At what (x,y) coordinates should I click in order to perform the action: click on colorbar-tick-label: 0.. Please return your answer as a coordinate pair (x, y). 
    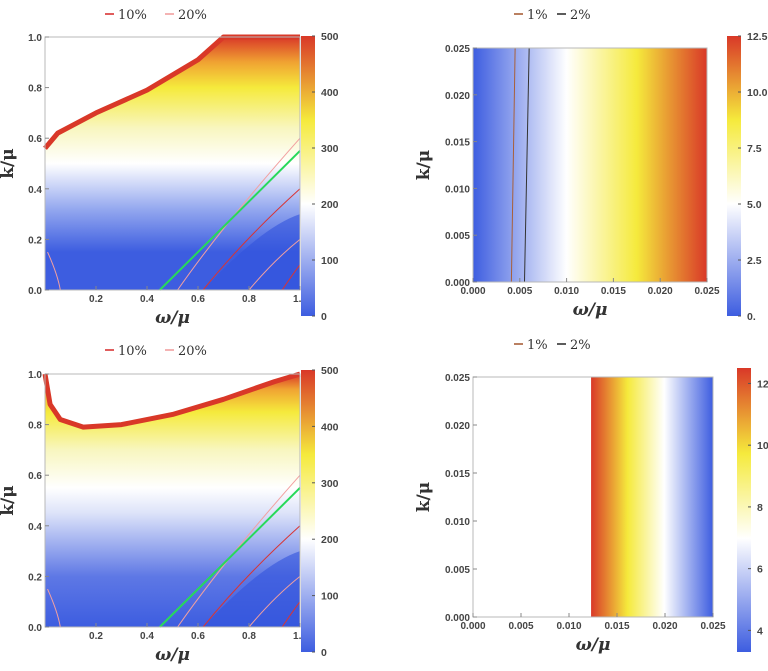
    Looking at the image, I should click on (751, 317).